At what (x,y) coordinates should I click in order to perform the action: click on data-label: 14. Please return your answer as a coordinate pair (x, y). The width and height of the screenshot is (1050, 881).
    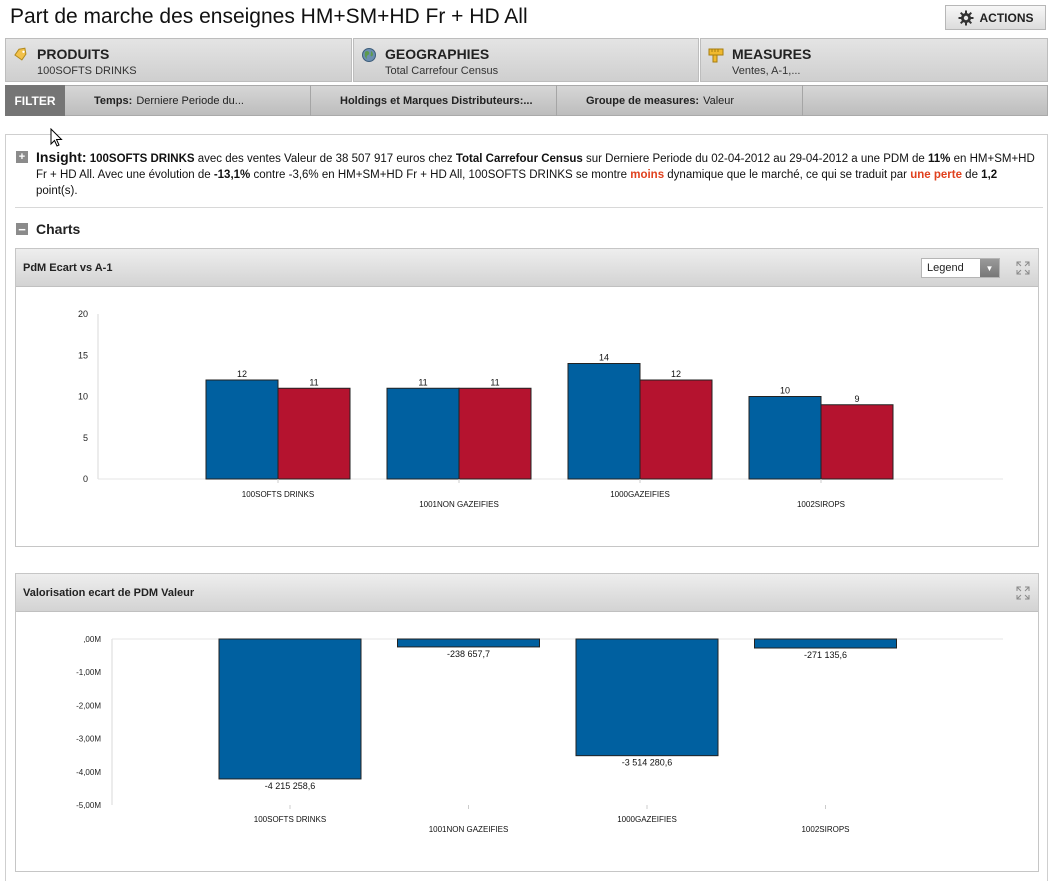
    Looking at the image, I should click on (604, 358).